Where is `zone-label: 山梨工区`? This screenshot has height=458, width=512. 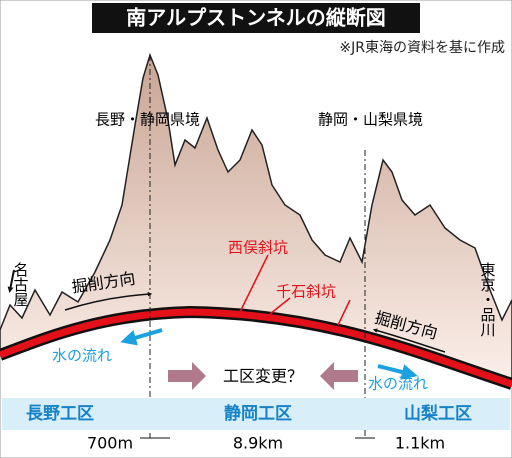 zone-label: 山梨工区 is located at coordinates (438, 413).